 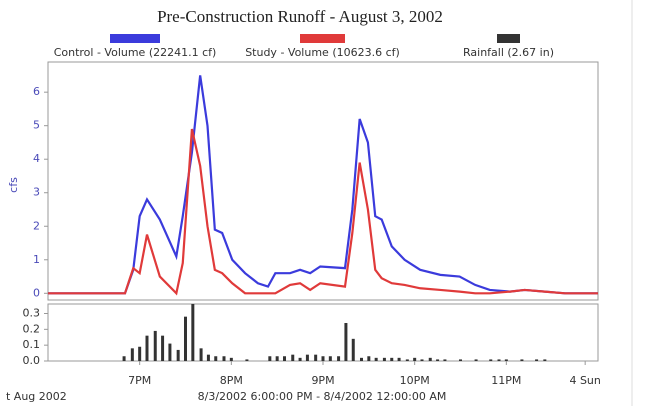 I want to click on x-tick-label: 4 Sun, so click(x=584, y=380).